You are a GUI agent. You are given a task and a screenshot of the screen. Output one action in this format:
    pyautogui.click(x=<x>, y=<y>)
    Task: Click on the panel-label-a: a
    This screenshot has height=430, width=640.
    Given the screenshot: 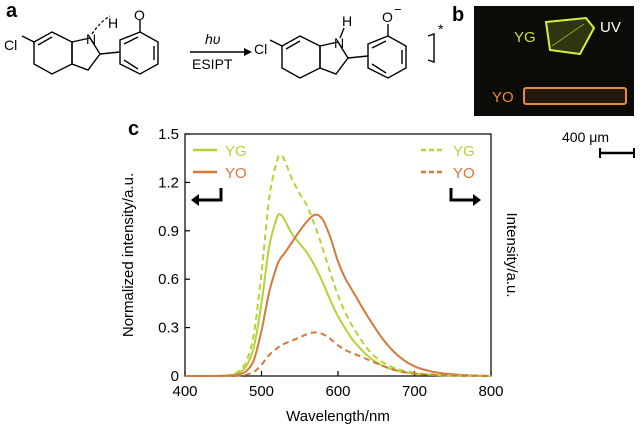 What is the action you would take?
    pyautogui.click(x=12, y=11)
    